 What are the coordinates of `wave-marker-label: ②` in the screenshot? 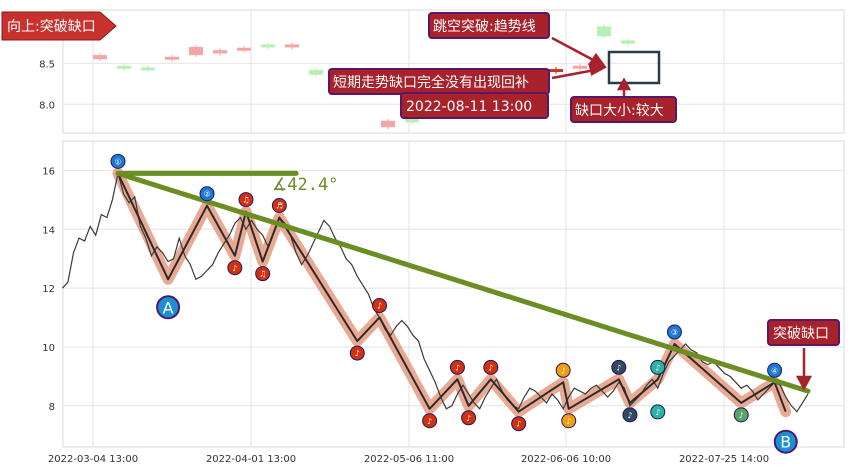 It's located at (206, 194).